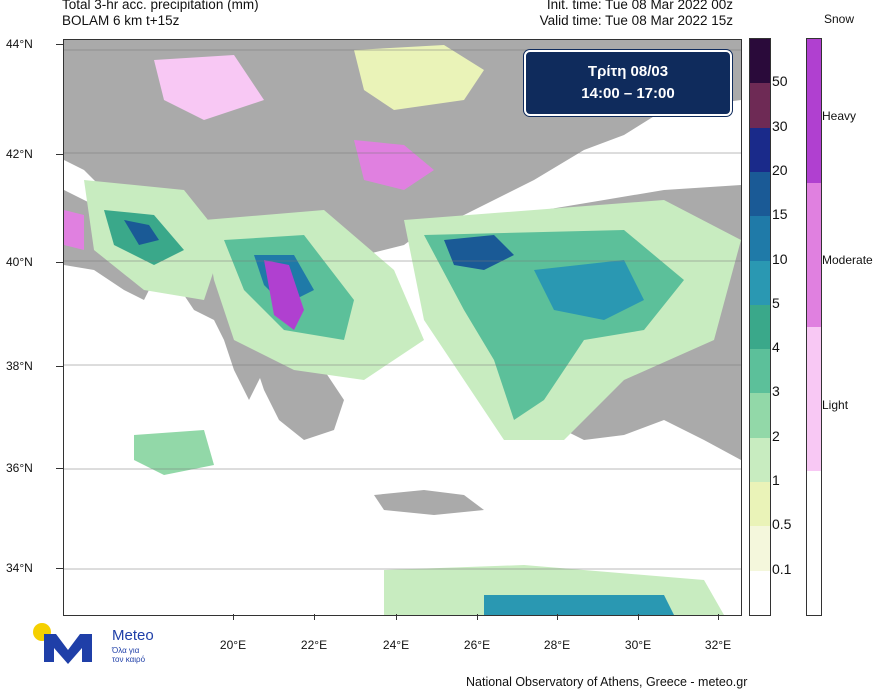 This screenshot has width=880, height=690. I want to click on precip-scale-label: 0.5, so click(782, 524).